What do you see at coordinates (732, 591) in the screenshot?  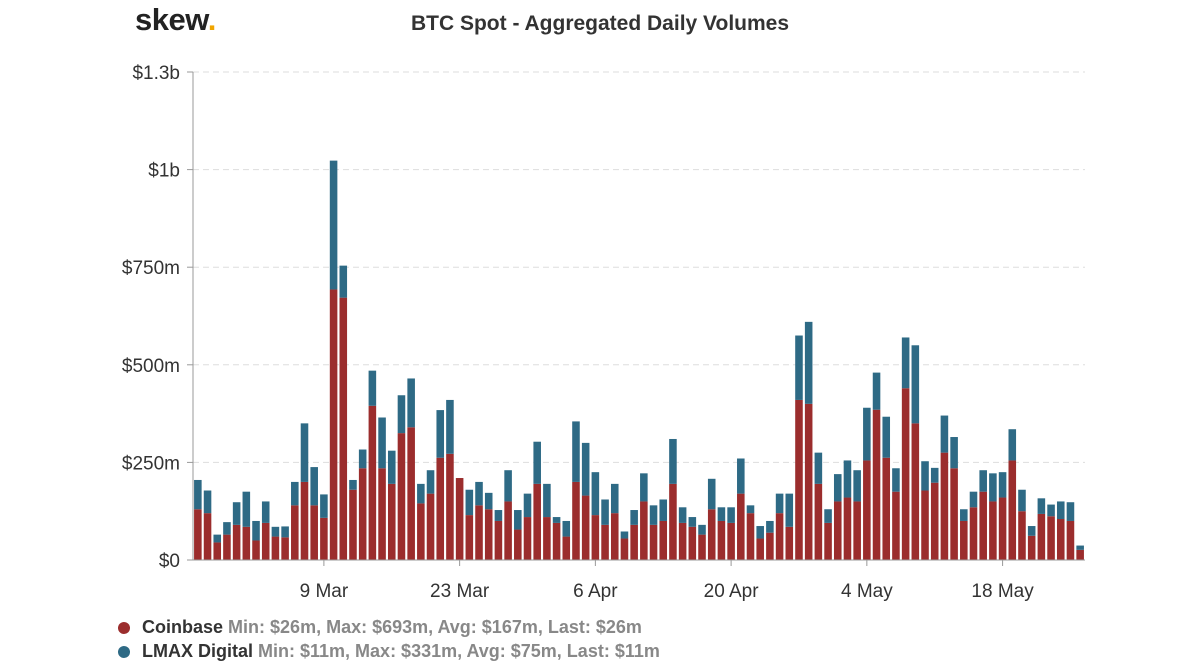 I see `x-tick-label: 20 Apr` at bounding box center [732, 591].